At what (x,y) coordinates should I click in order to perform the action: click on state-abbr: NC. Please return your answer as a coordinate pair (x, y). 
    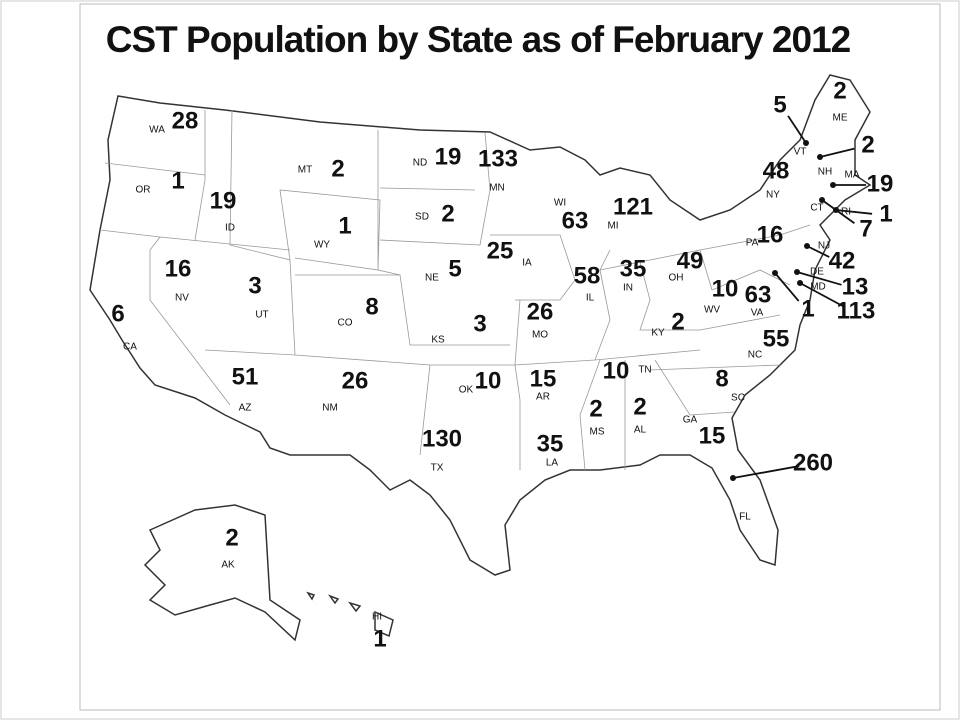
    Looking at the image, I should click on (755, 355).